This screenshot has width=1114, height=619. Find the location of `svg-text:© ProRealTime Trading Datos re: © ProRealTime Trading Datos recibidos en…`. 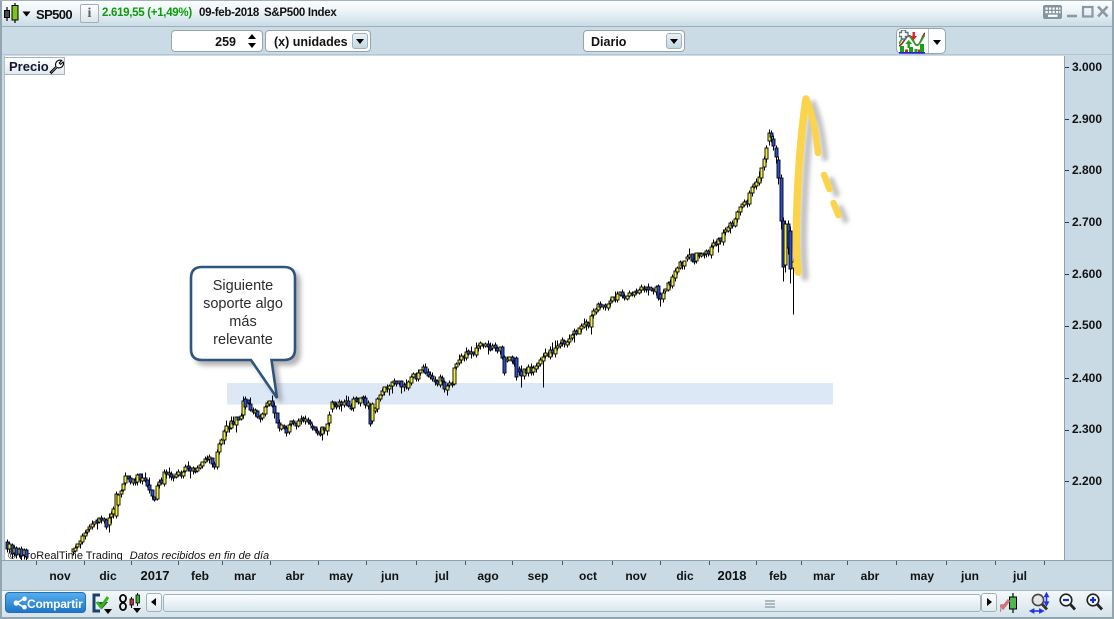

svg-text:© ProRealTime Trading Datos re: © ProRealTime Trading Datos recibidos en… is located at coordinates (138, 555).